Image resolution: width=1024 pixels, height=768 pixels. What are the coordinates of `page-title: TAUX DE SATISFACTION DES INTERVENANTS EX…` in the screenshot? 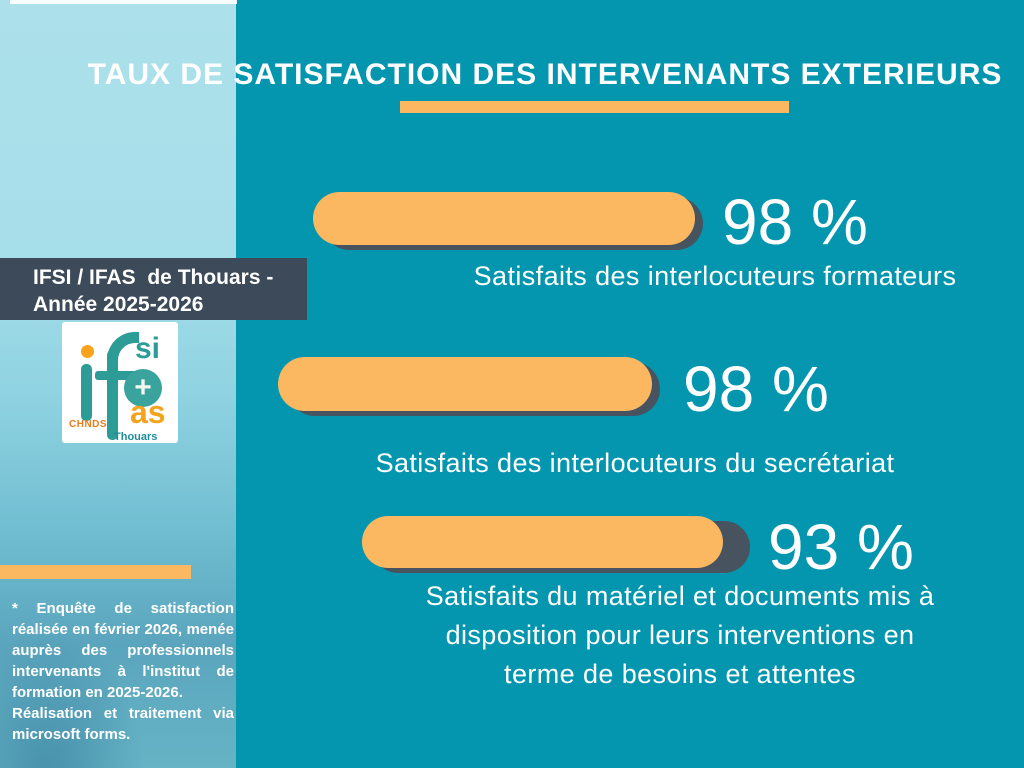 It's located at (545, 75).